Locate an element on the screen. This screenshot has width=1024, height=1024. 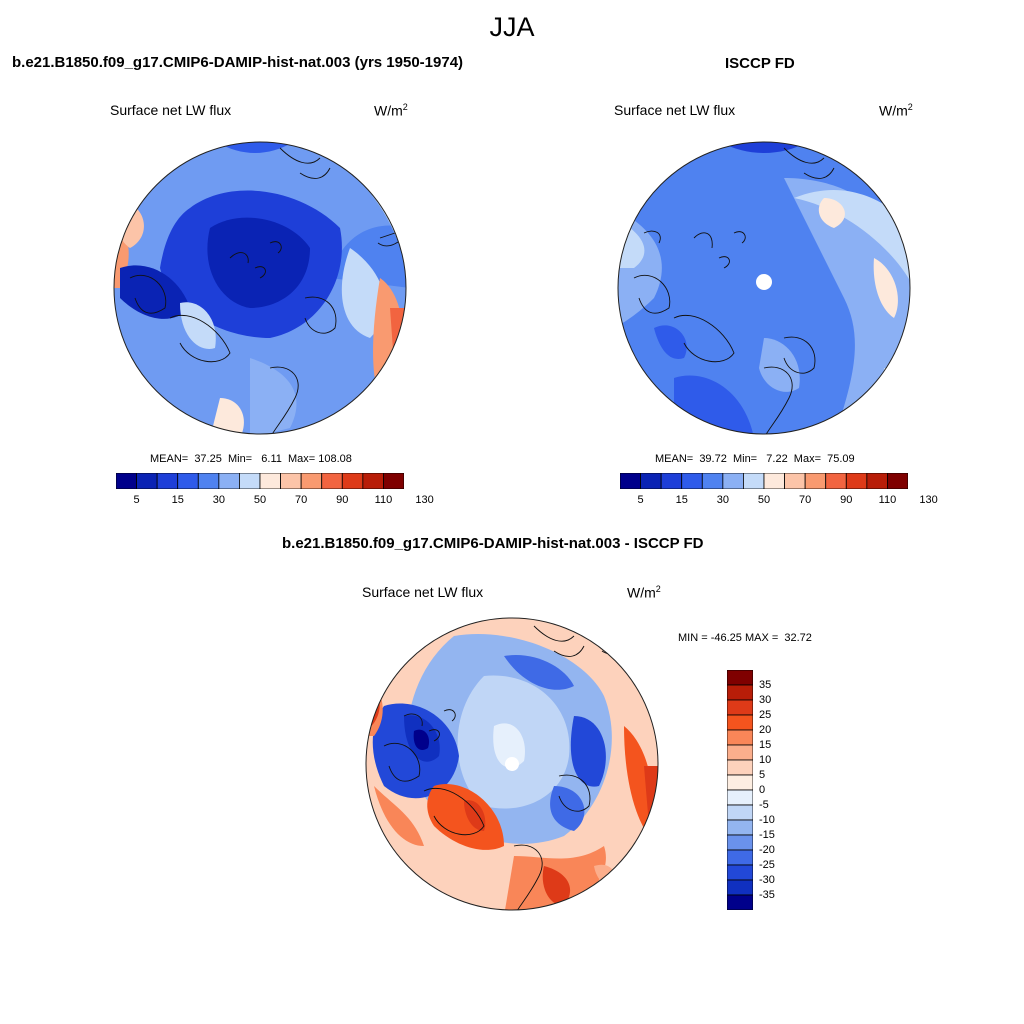
panel-3-stats: MIN = -46.25 MAX = 32.72 is located at coordinates (745, 638).